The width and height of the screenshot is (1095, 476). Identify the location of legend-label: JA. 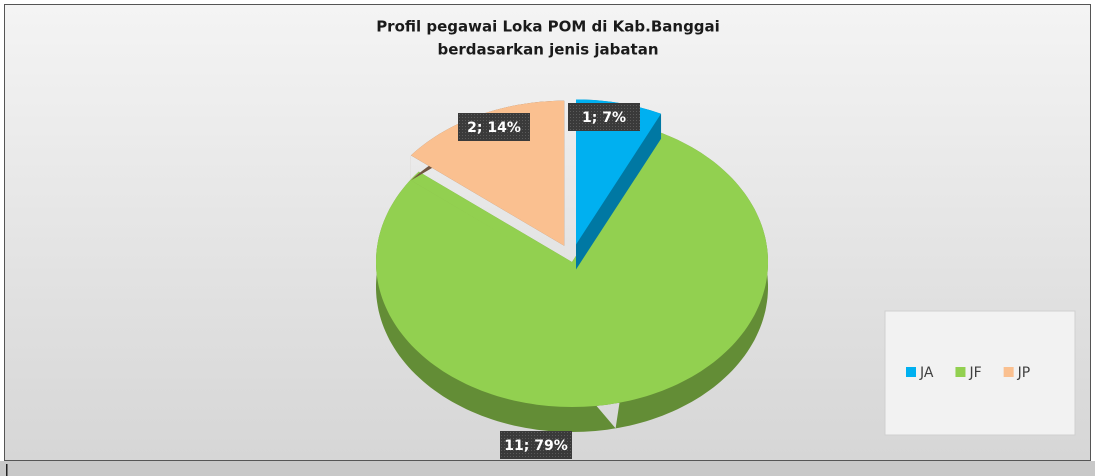
(926, 373).